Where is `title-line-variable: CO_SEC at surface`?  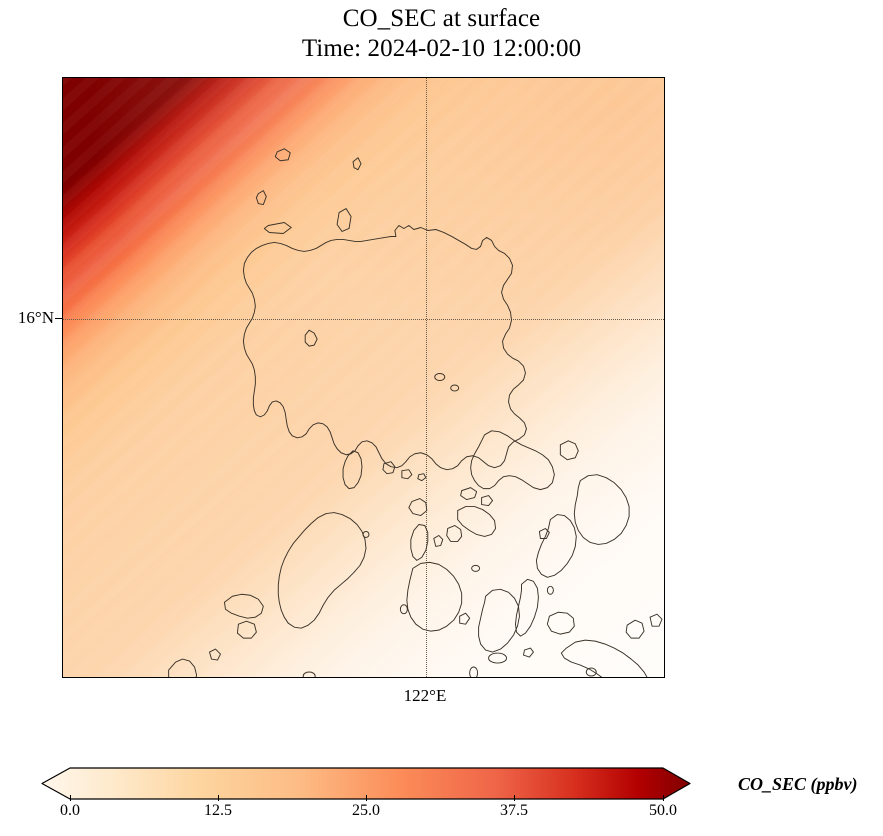
title-line-variable: CO_SEC at surface is located at coordinates (441, 18).